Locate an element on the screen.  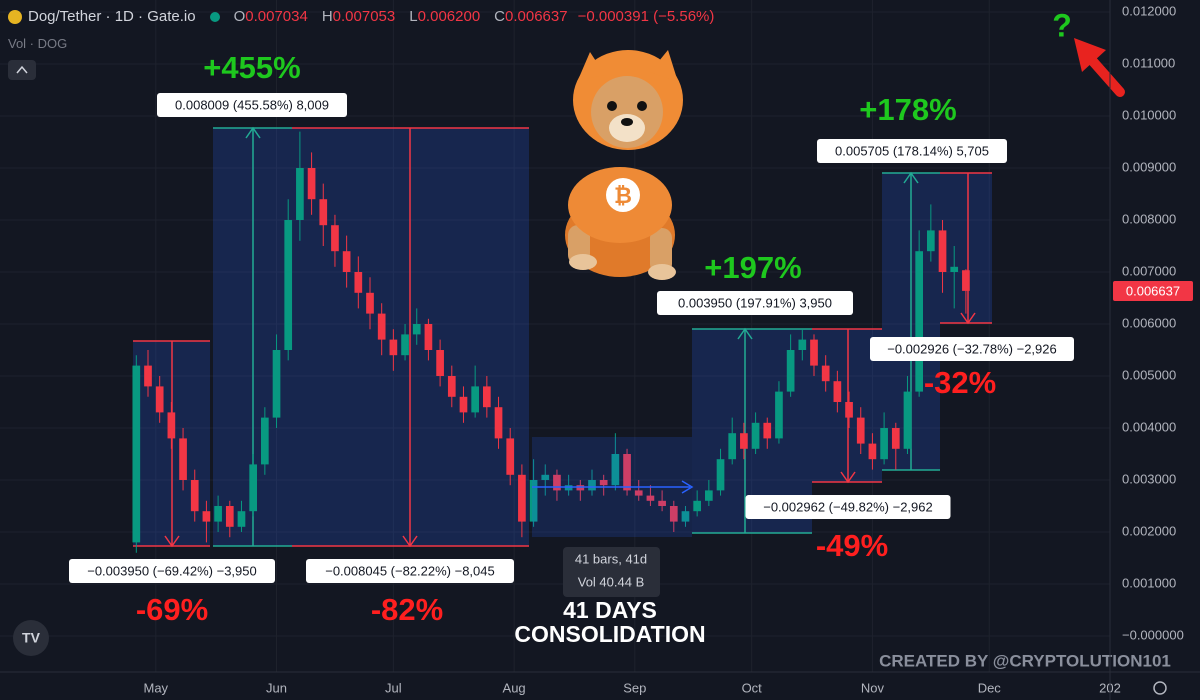
collapse-icon is located at coordinates (22, 69).